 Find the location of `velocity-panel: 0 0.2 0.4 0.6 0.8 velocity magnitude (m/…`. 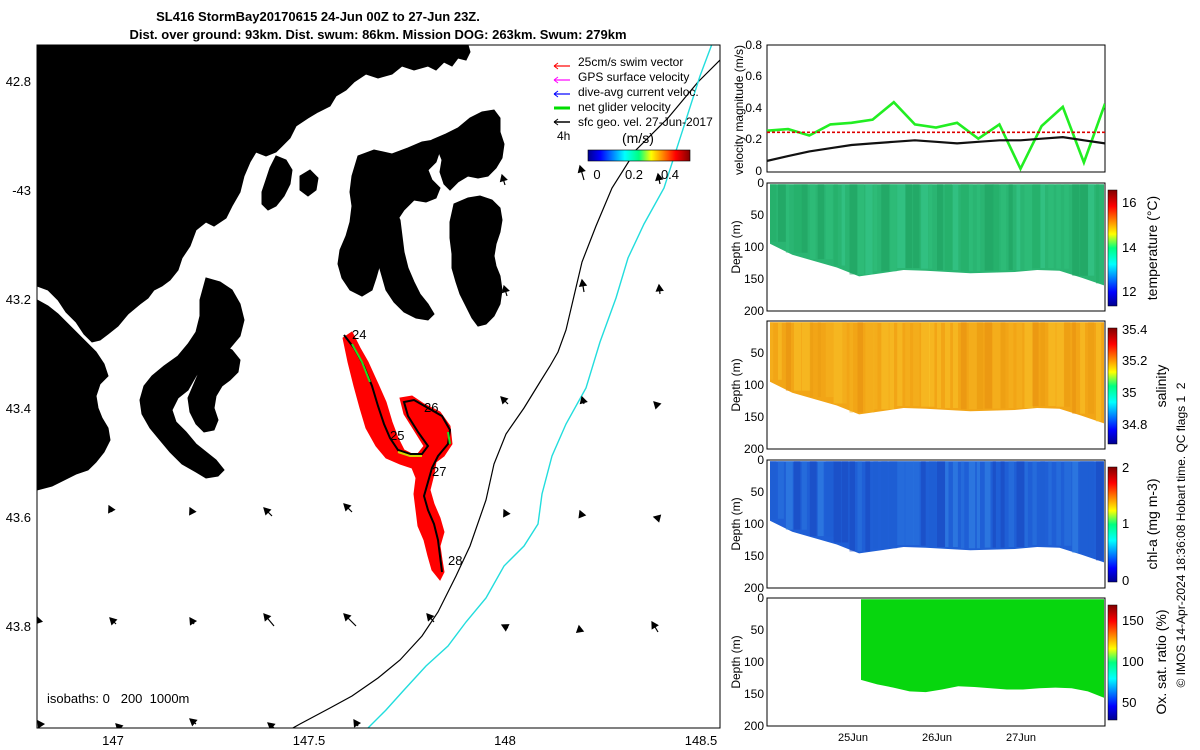

velocity-panel: 0 0.2 0.4 0.6 0.8 velocity magnitude (m/… is located at coordinates (919, 108).